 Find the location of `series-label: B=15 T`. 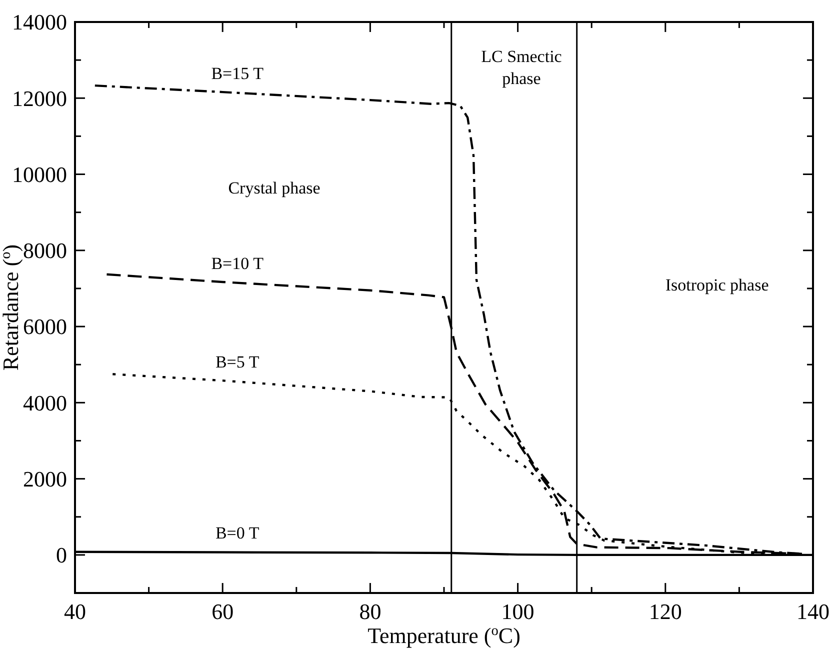

series-label: B=15 T is located at coordinates (237, 73).